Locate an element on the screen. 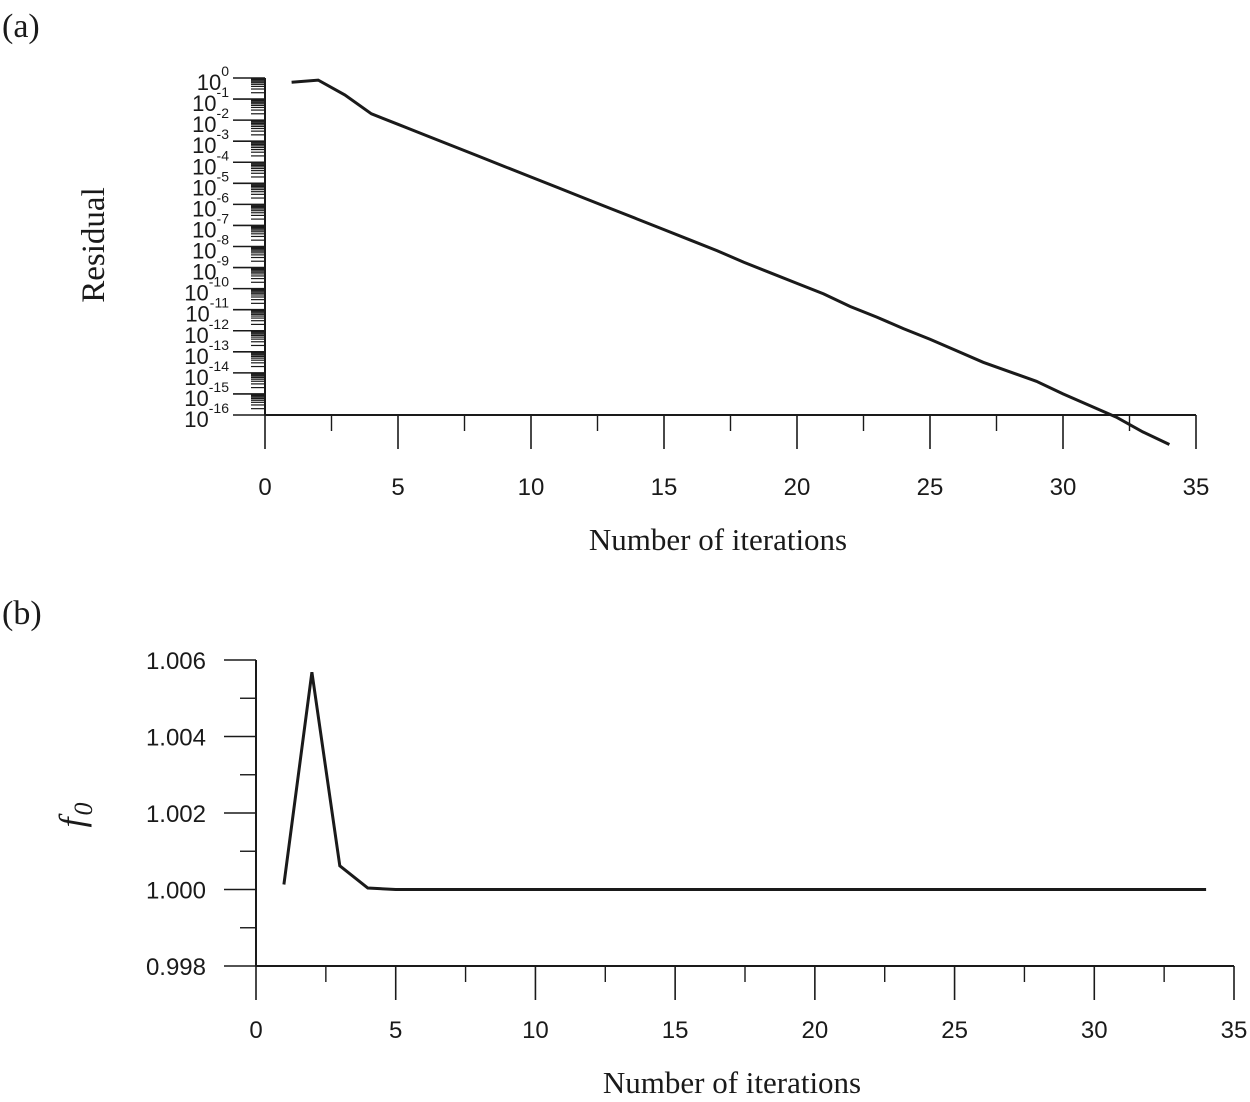  panel-b-y-ticks: 0.998 1.000 1.002 1.004 1.006 is located at coordinates (201, 814).